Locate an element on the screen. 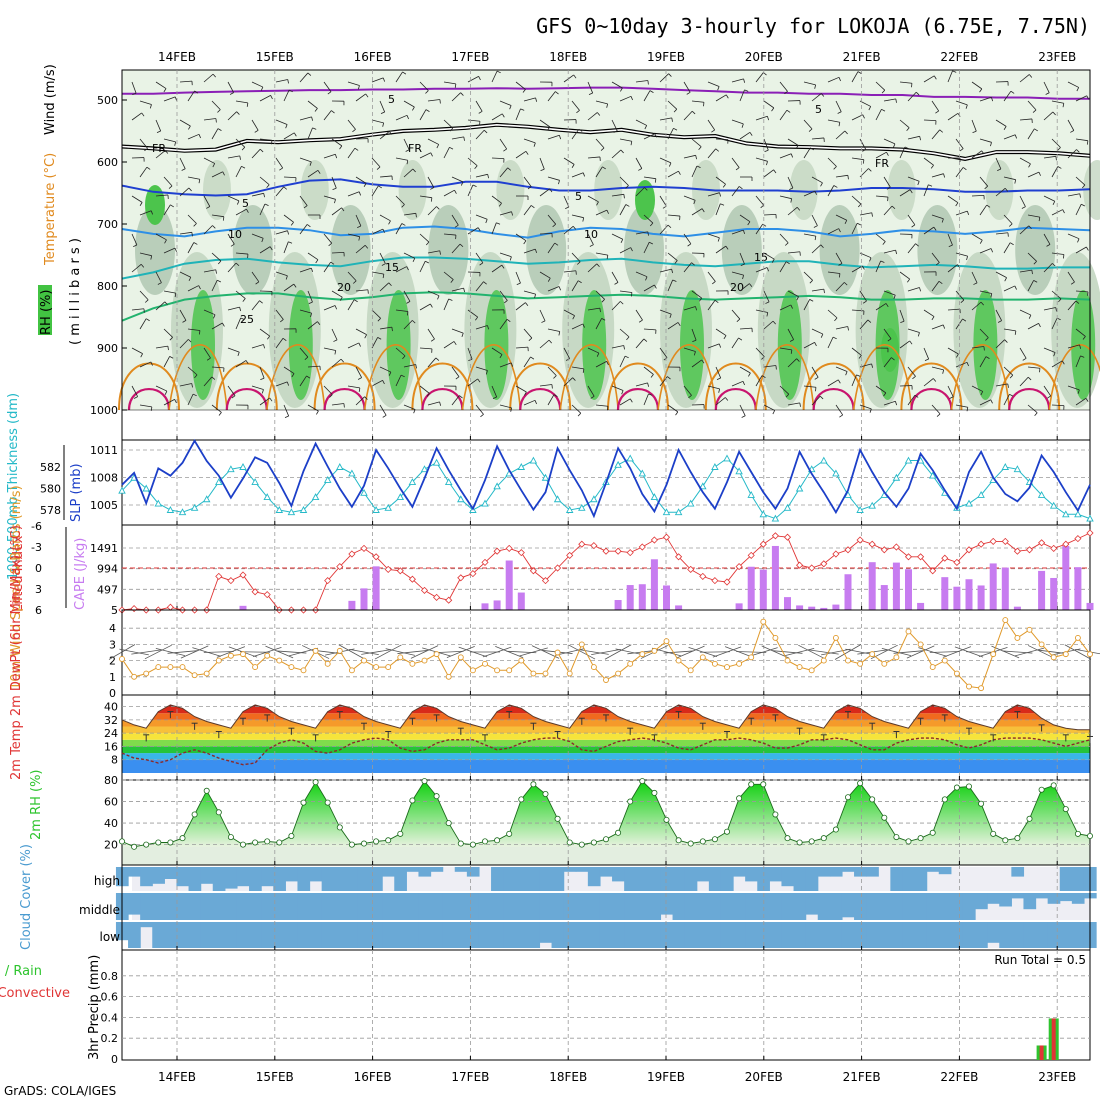 The image size is (1100, 1100). cloud-high-cell is located at coordinates (183, 877).